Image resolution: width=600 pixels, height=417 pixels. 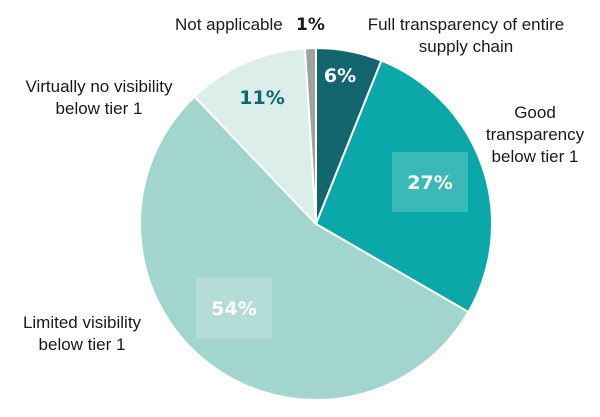 I want to click on slice-1-value-label: 1%, so click(x=310, y=25).